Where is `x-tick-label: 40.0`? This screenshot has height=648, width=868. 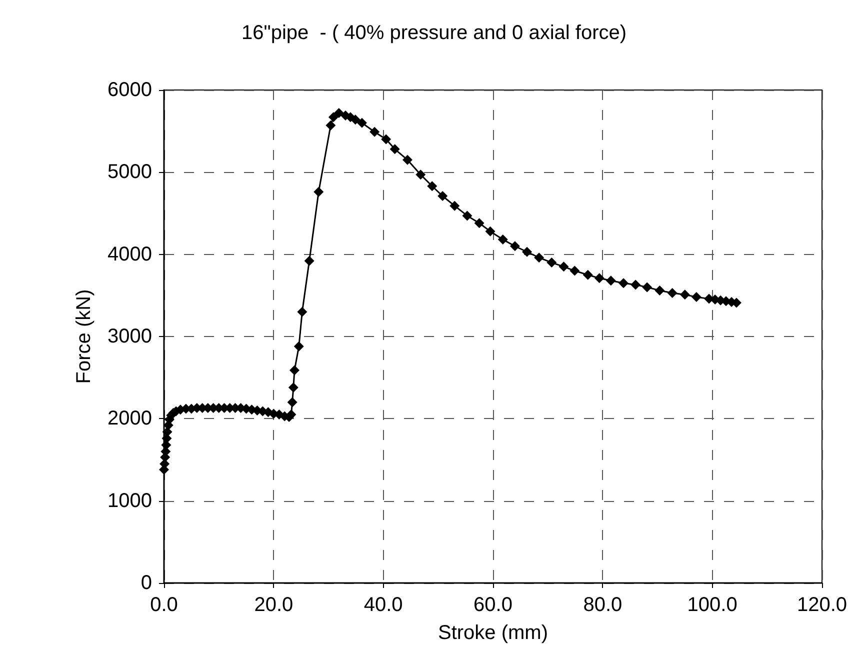
x-tick-label: 40.0 is located at coordinates (383, 605).